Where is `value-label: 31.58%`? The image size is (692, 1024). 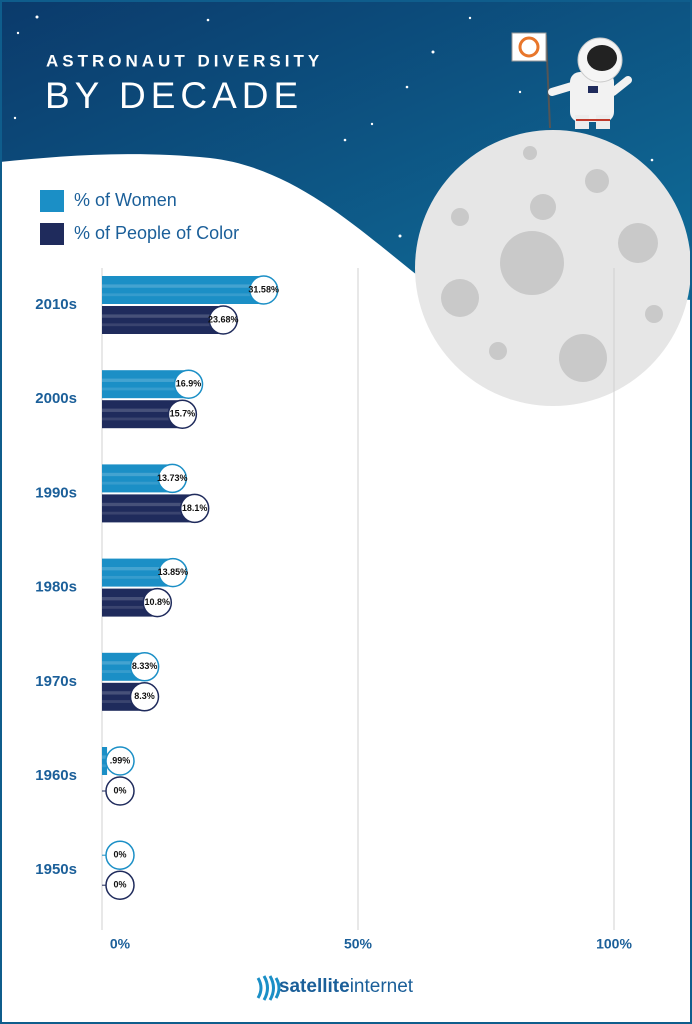
value-label: 31.58% is located at coordinates (263, 289).